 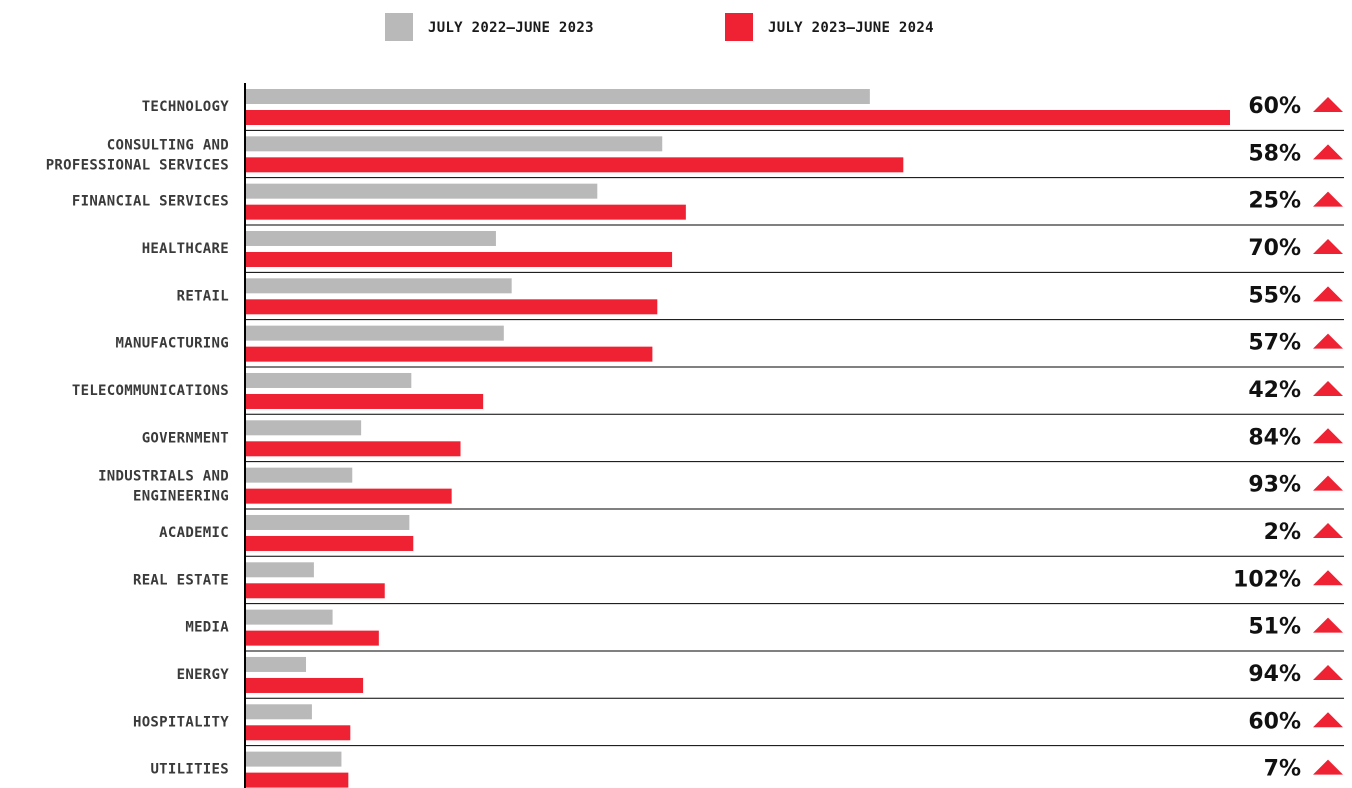 What do you see at coordinates (743, 441) in the screenshot?
I see `category-row: GOVERNMENT 84%` at bounding box center [743, 441].